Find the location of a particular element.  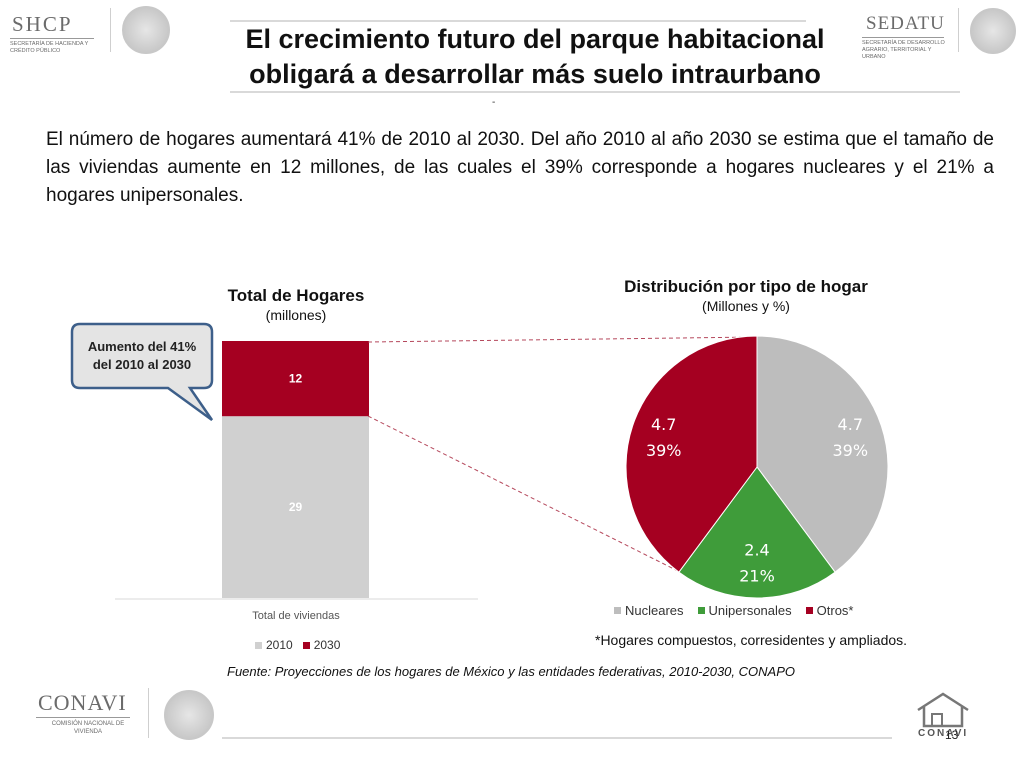

footer-rule is located at coordinates (557, 738).